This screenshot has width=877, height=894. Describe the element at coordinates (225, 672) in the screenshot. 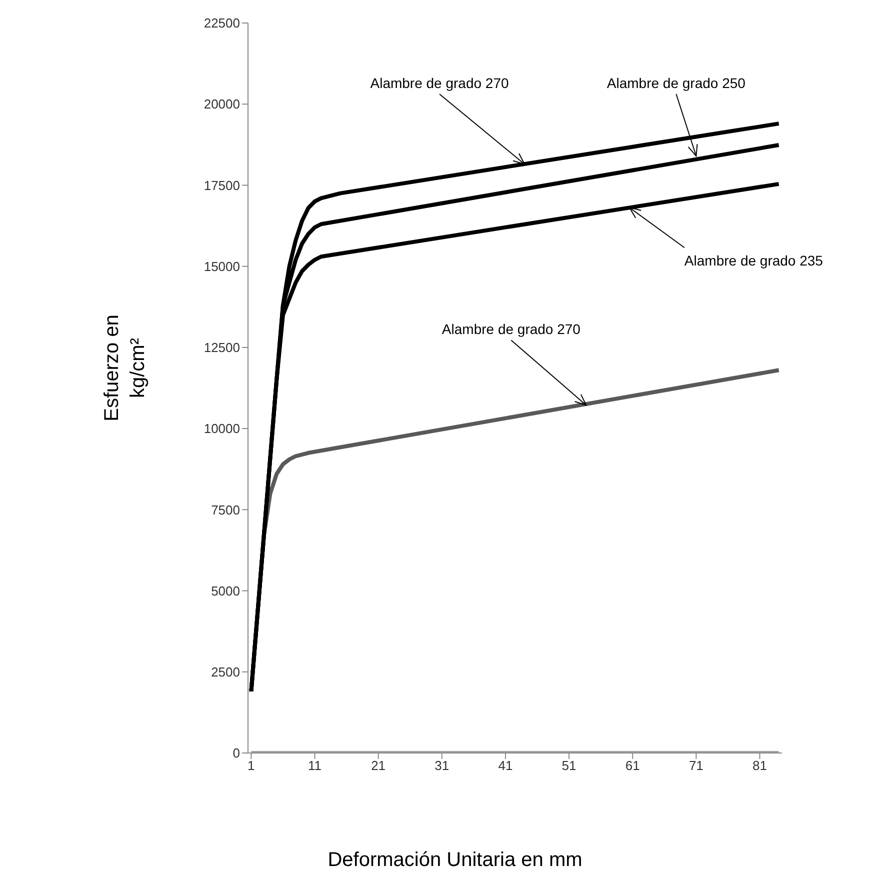

I see `y-tick-label: 2500` at that location.